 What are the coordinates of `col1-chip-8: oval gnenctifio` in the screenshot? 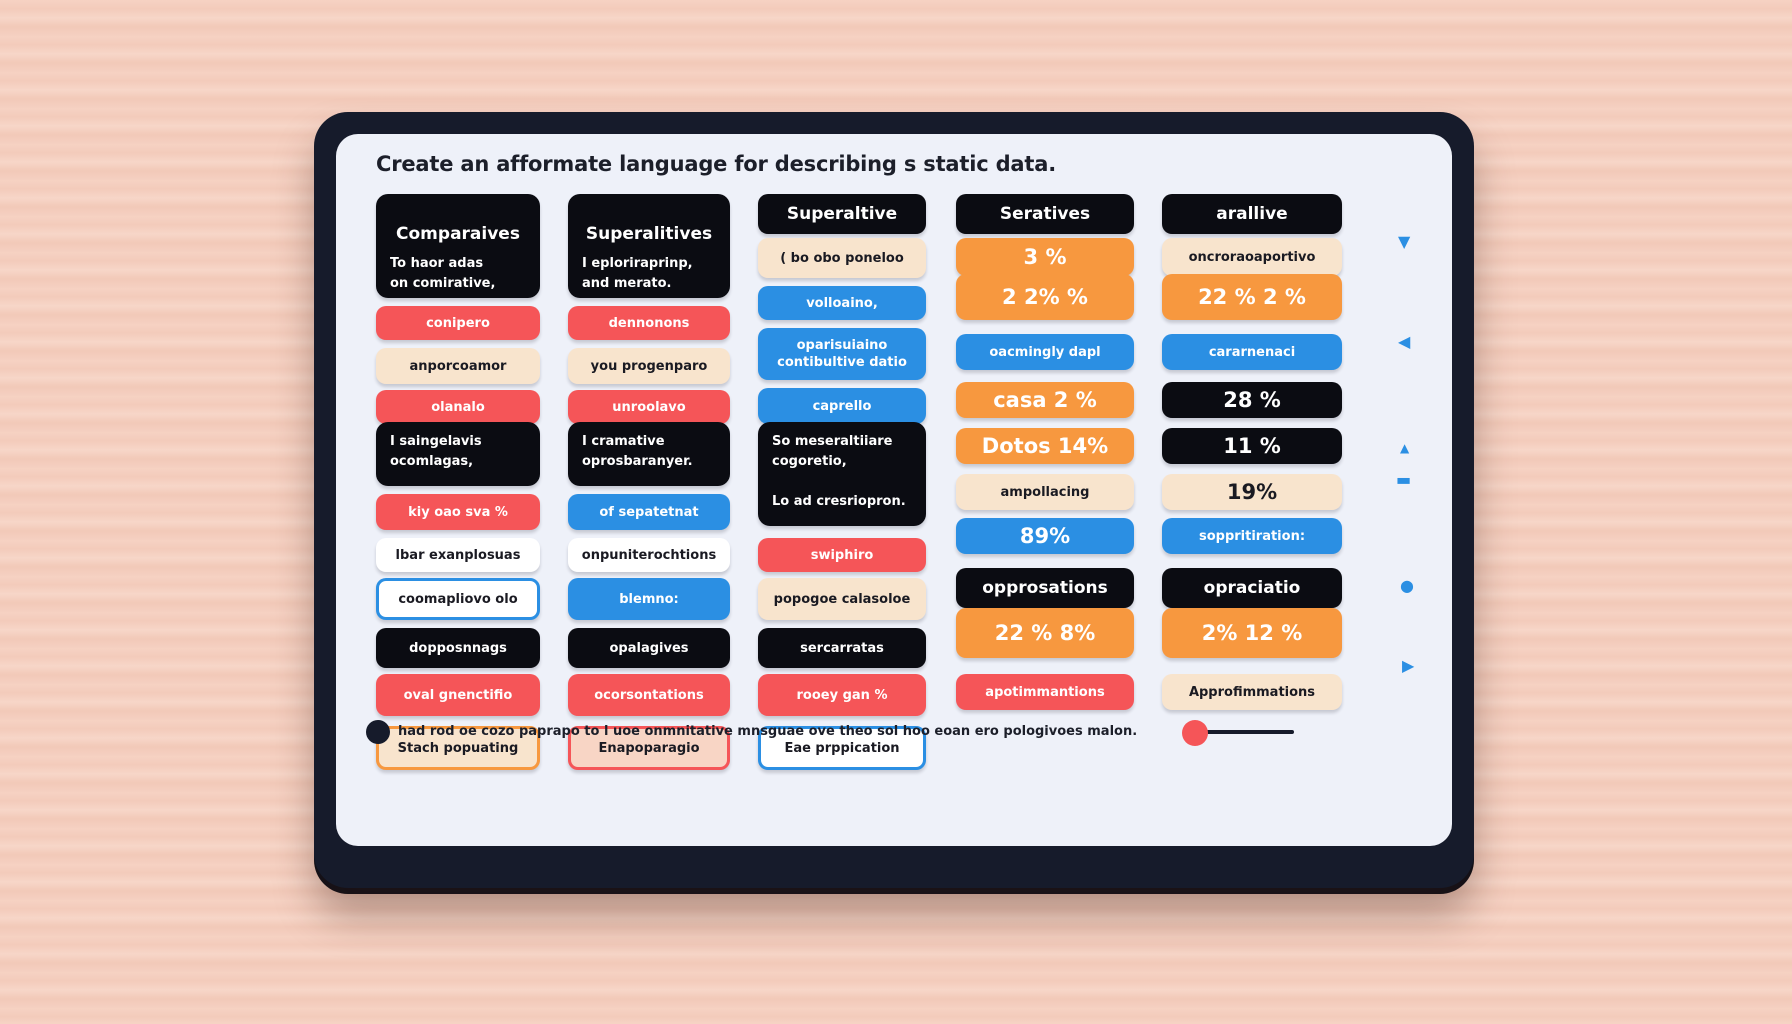 It's located at (458, 695).